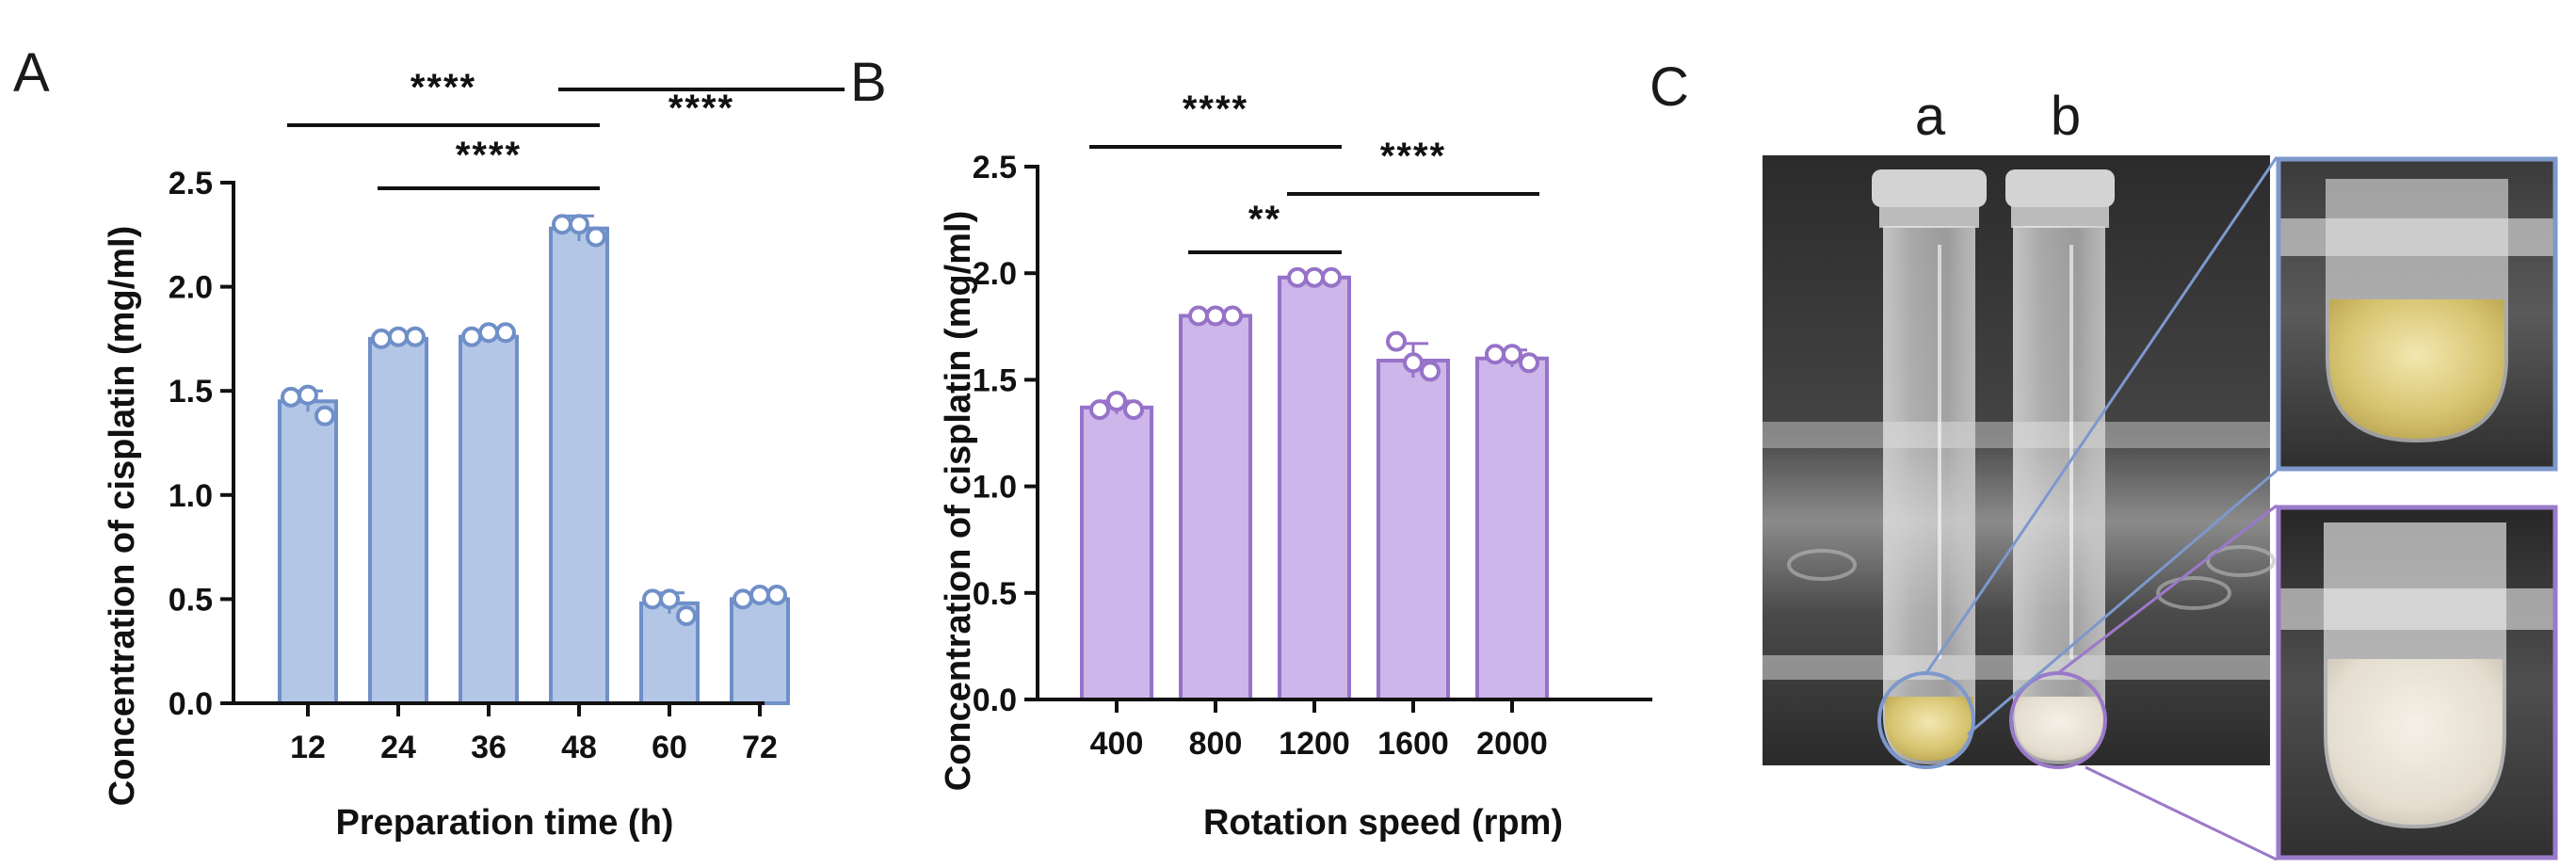 This screenshot has width=2576, height=868. Describe the element at coordinates (191, 496) in the screenshot. I see `chart-a-y-tick-label: 1.0` at that location.